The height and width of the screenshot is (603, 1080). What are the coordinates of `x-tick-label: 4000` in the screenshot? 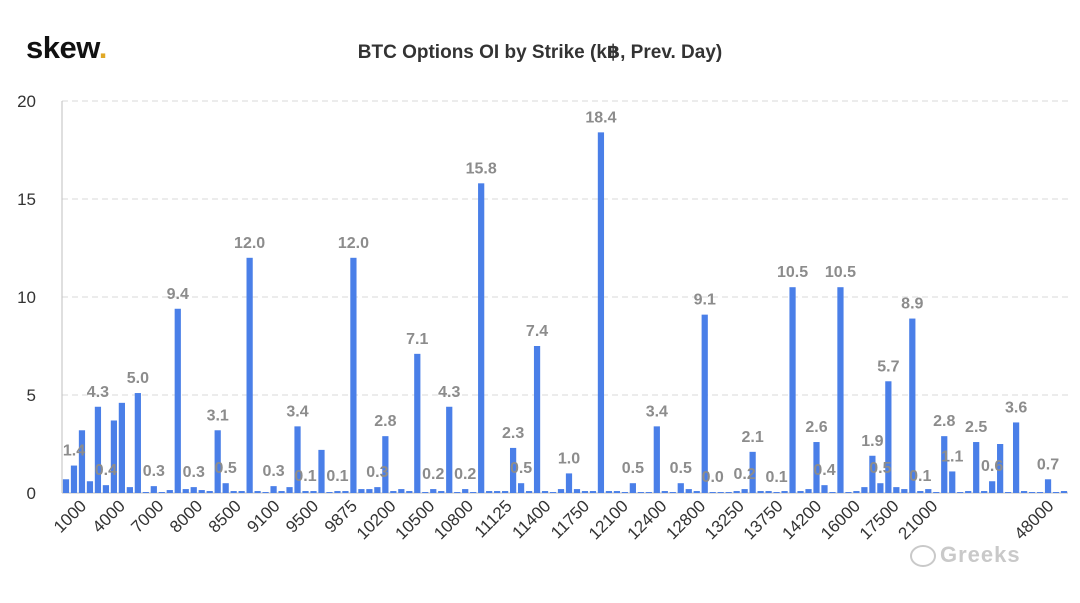 It's located at (109, 516).